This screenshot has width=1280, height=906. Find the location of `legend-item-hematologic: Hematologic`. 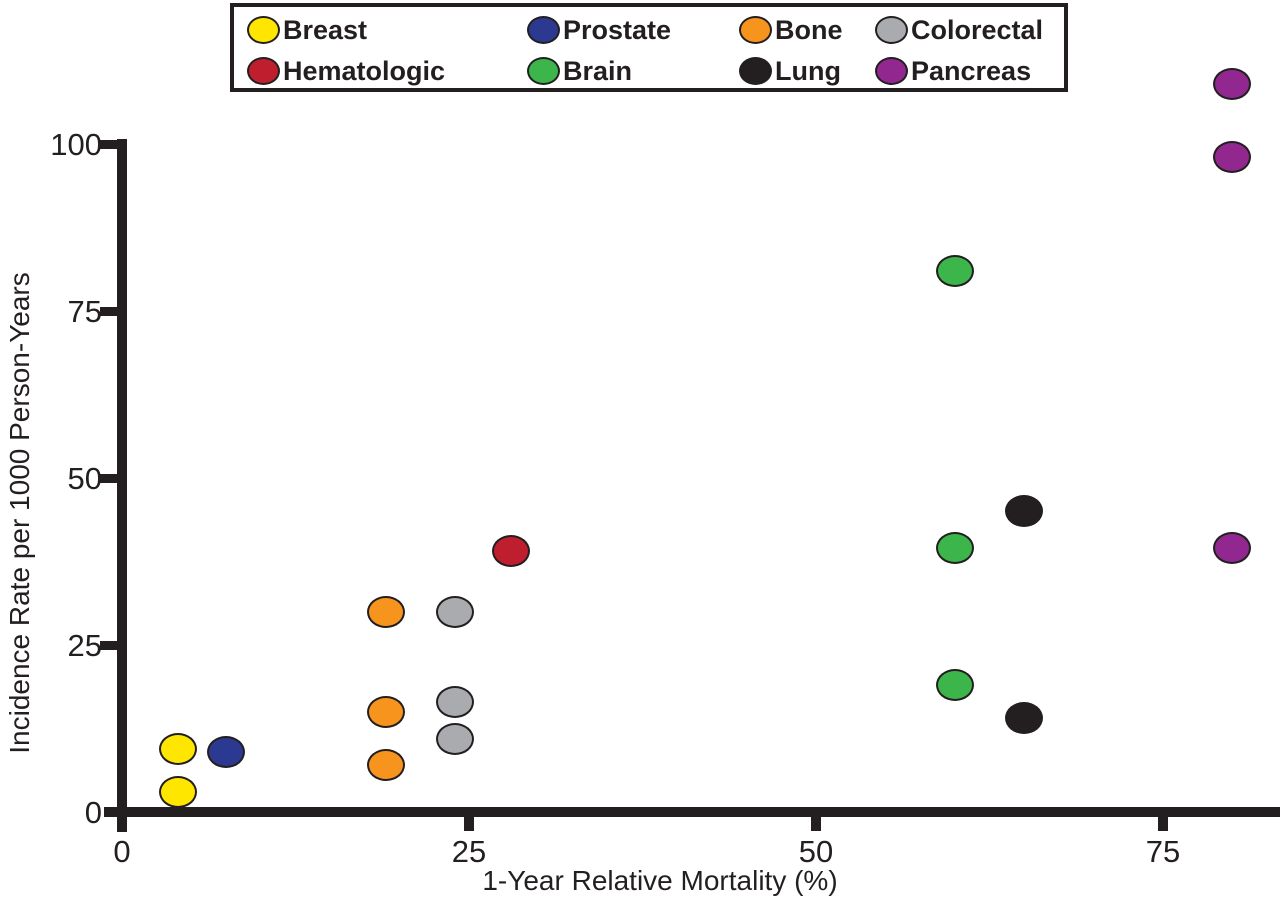

legend-item-hematologic: Hematologic is located at coordinates (346, 71).